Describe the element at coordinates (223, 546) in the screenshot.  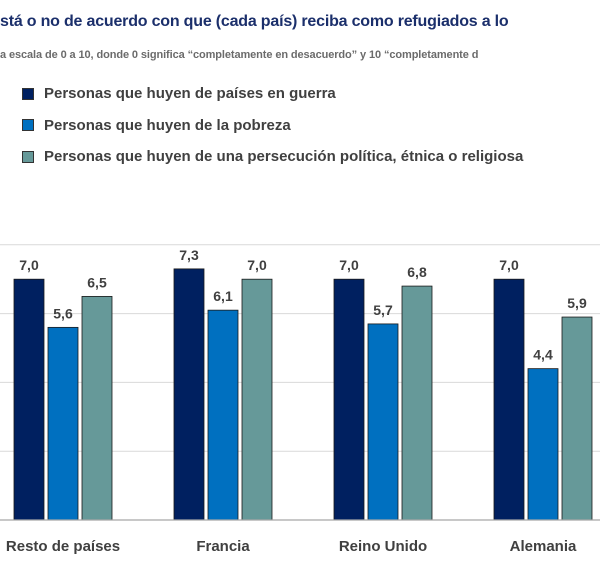
I see `category-label: Francia` at that location.